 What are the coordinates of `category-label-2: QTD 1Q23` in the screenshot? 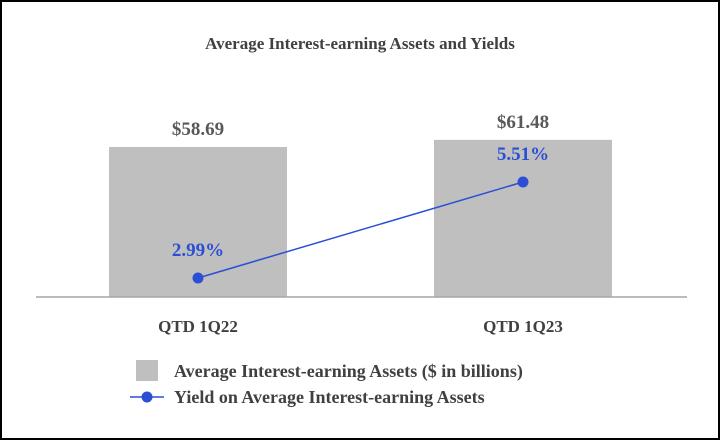 It's located at (523, 326).